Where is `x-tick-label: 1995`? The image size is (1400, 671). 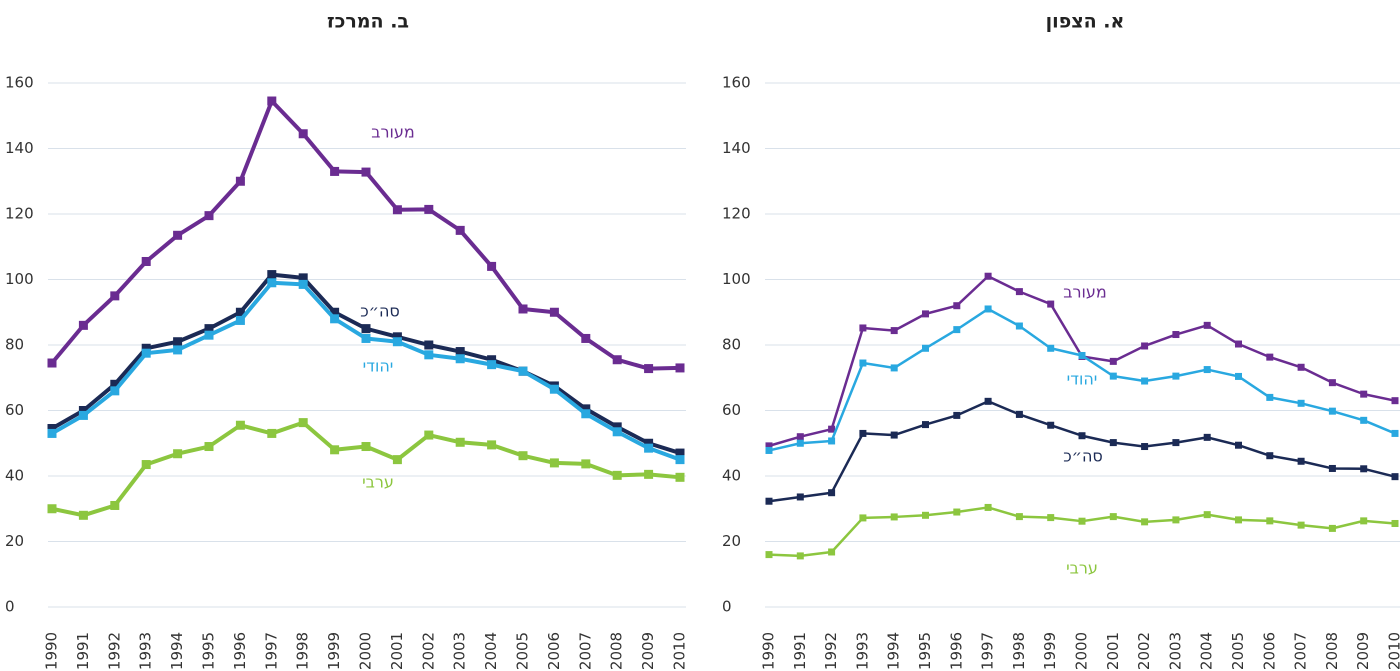
x-tick-label: 1995 is located at coordinates (925, 651).